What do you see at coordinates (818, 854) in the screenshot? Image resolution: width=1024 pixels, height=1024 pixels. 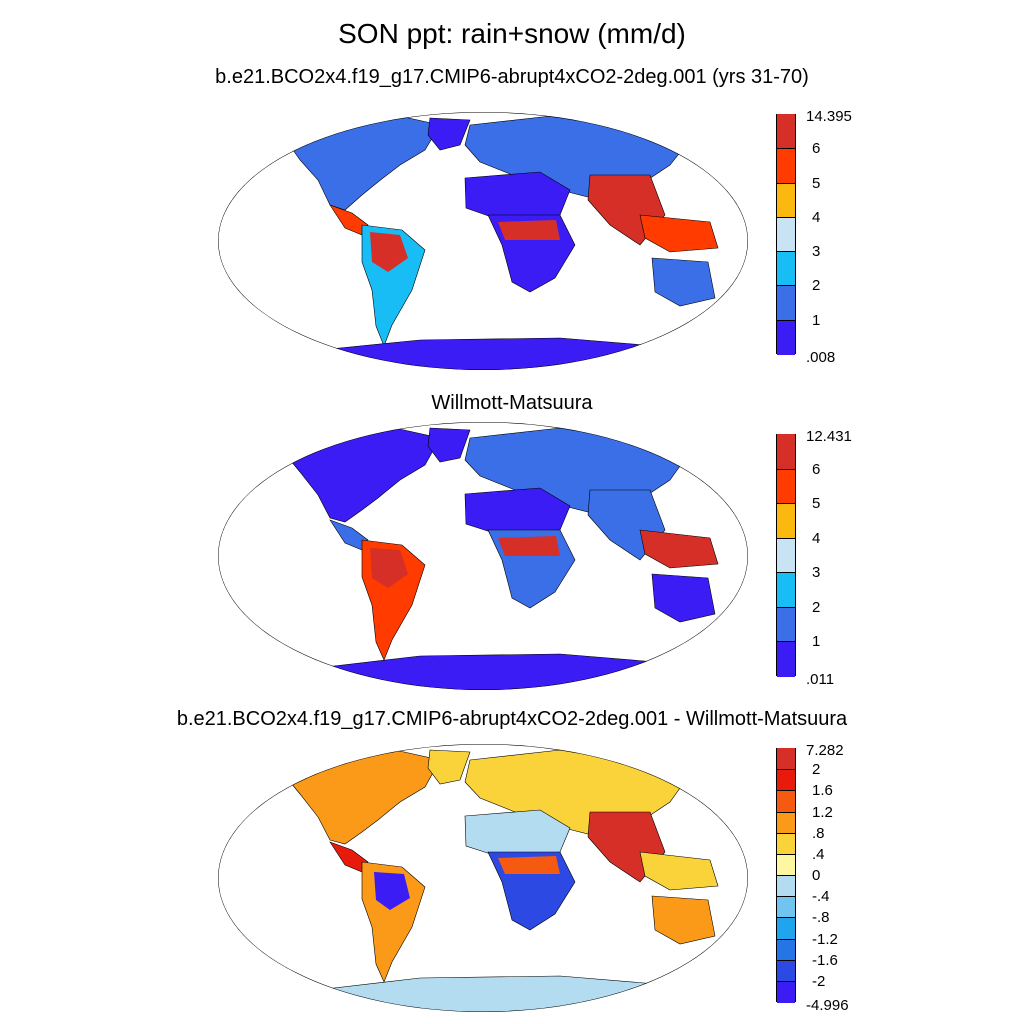 I see `colorbar-tick-label: .4` at bounding box center [818, 854].